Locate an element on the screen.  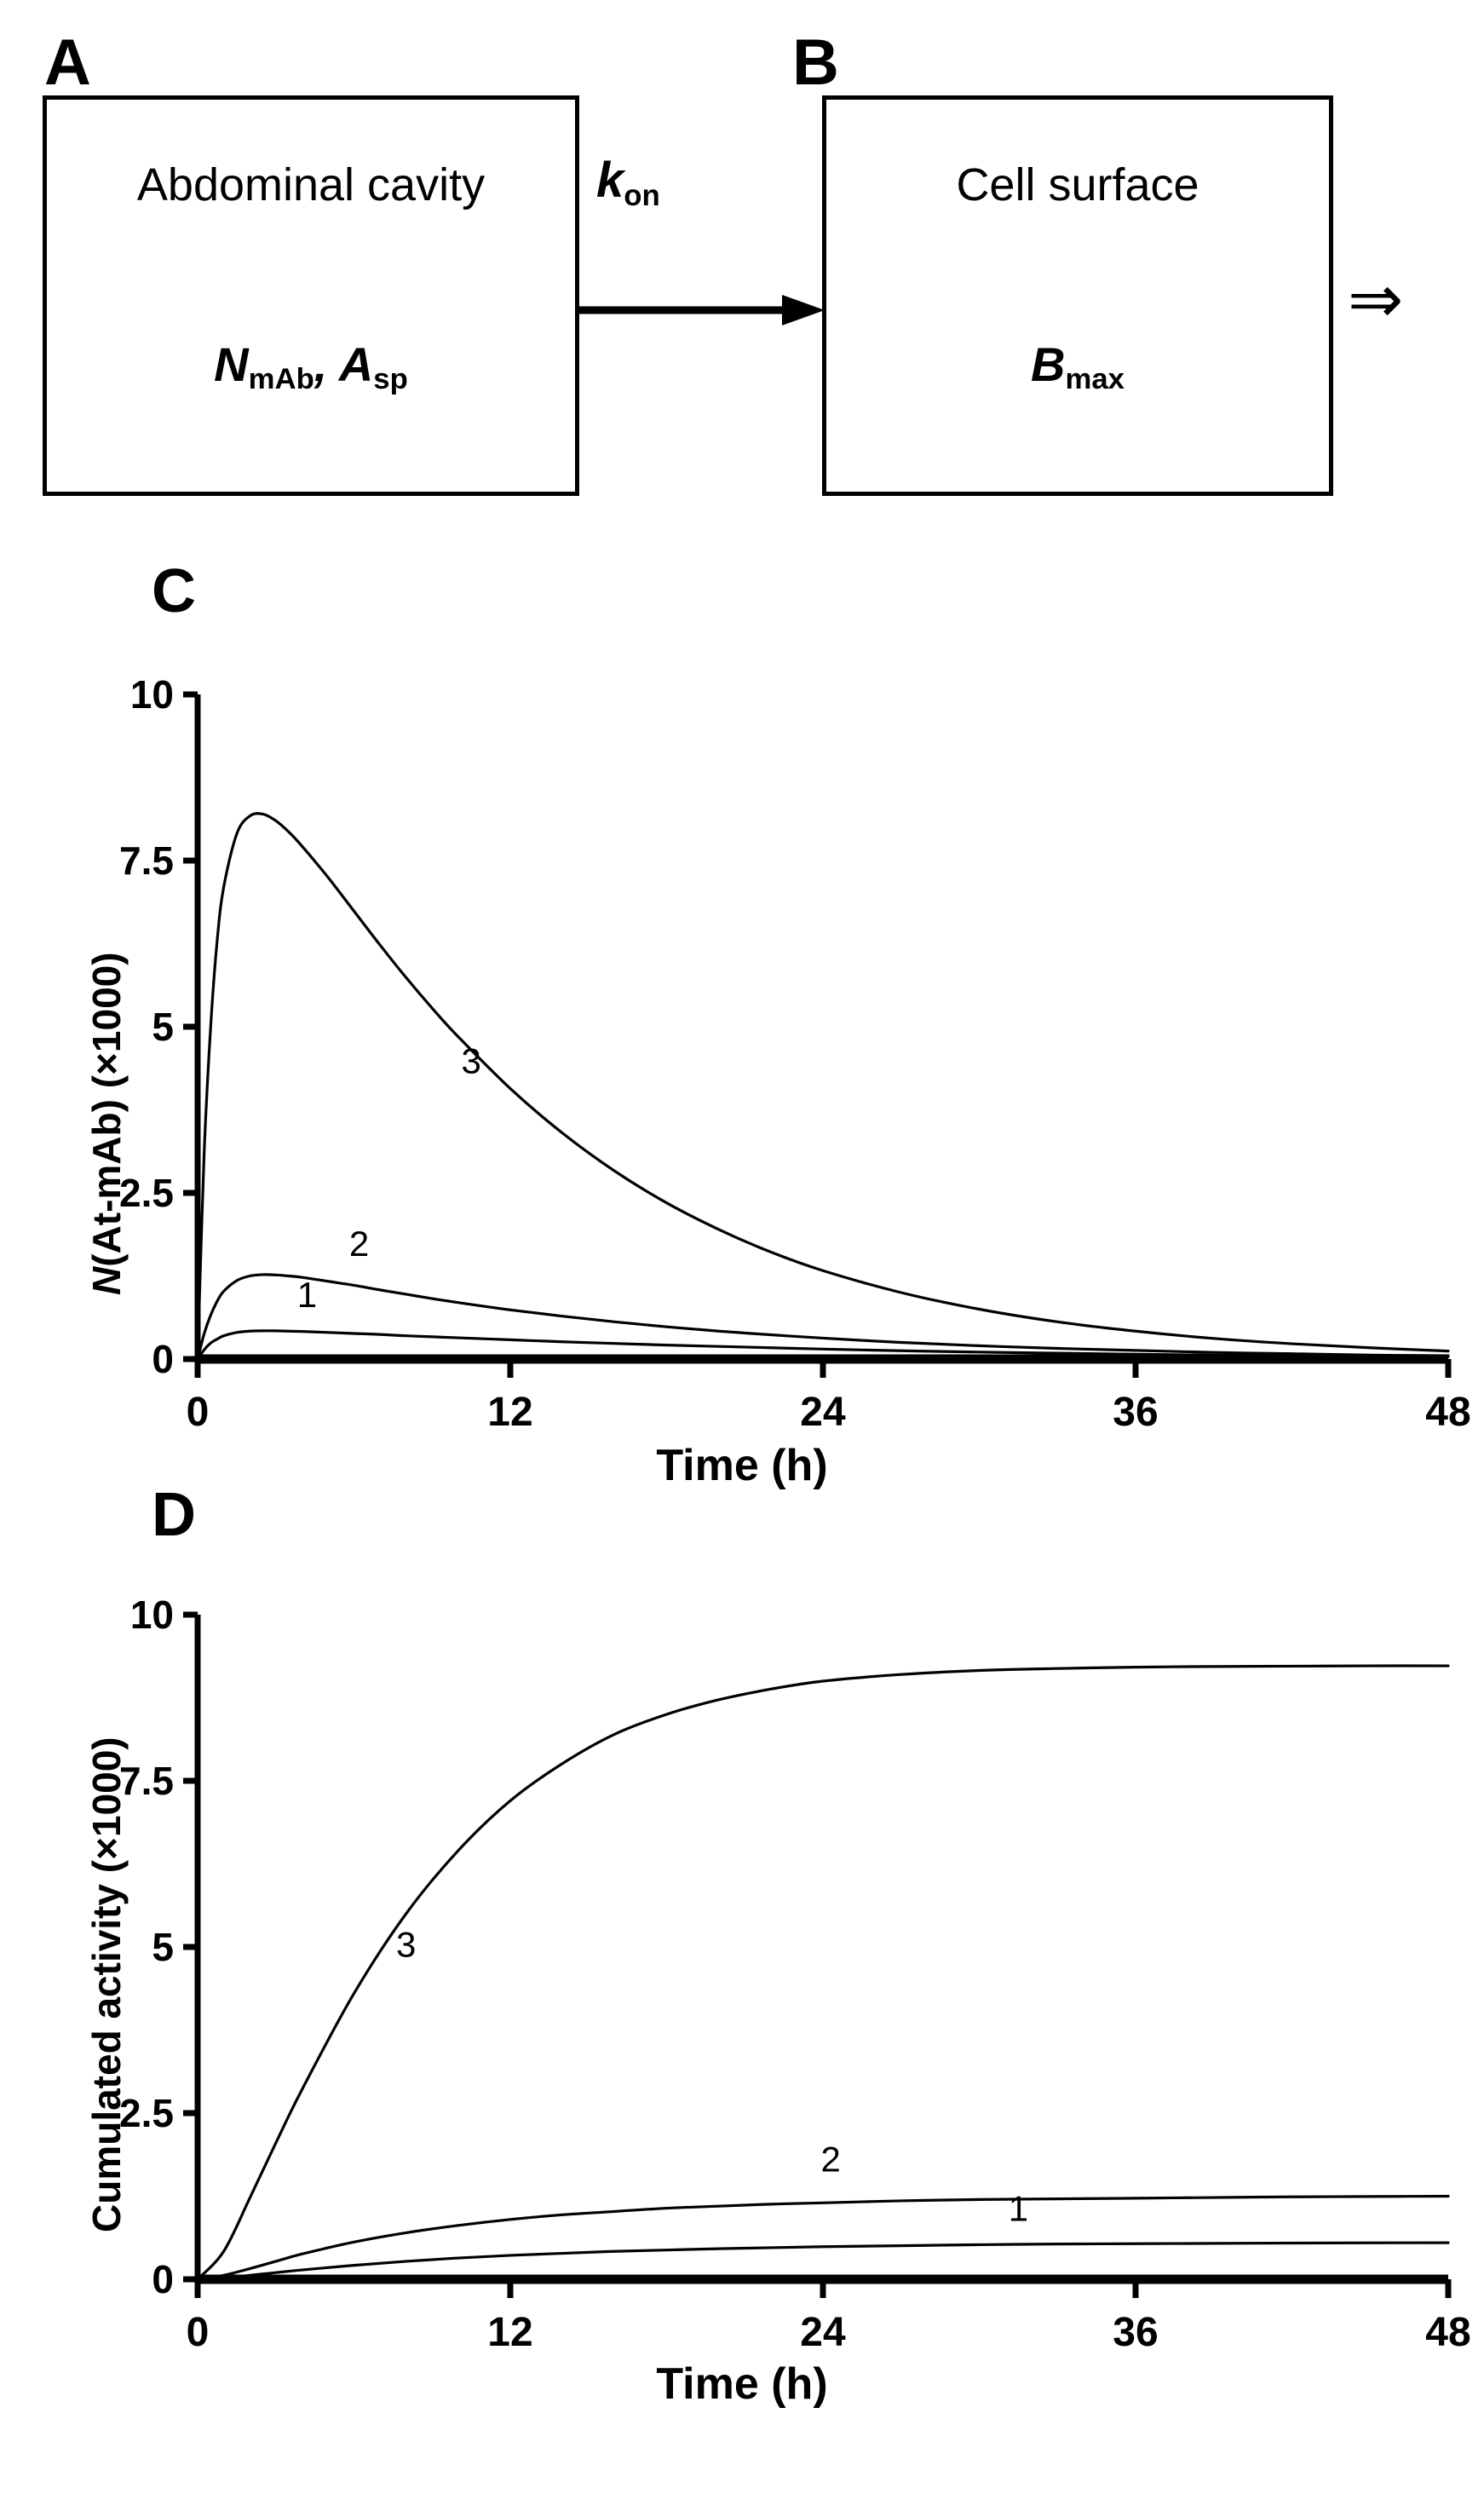
panel-d-y-axis-label: Cumulated activity (×1000) is located at coordinates (106, 1984).